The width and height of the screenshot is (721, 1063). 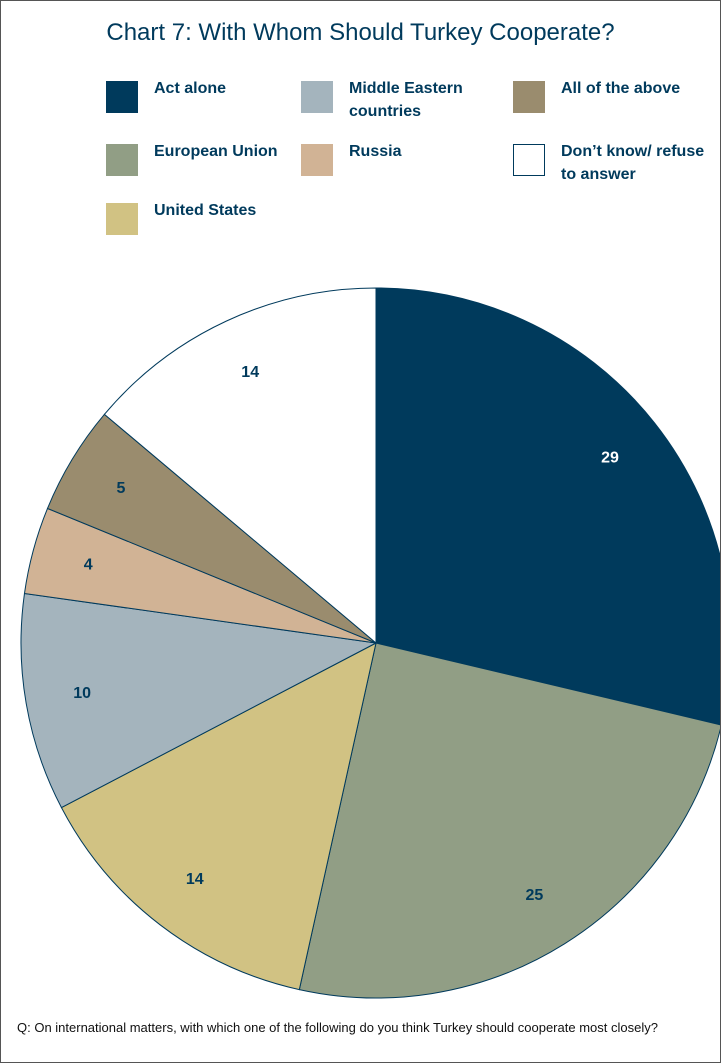 What do you see at coordinates (610, 457) in the screenshot?
I see `data-label: 29` at bounding box center [610, 457].